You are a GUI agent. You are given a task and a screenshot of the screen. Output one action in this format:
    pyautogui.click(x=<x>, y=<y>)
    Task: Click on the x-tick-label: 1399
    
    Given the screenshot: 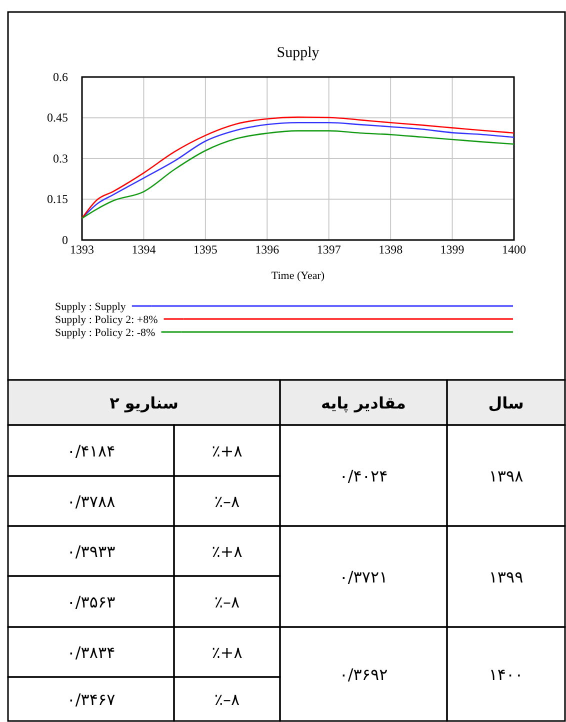 What is the action you would take?
    pyautogui.click(x=452, y=249)
    